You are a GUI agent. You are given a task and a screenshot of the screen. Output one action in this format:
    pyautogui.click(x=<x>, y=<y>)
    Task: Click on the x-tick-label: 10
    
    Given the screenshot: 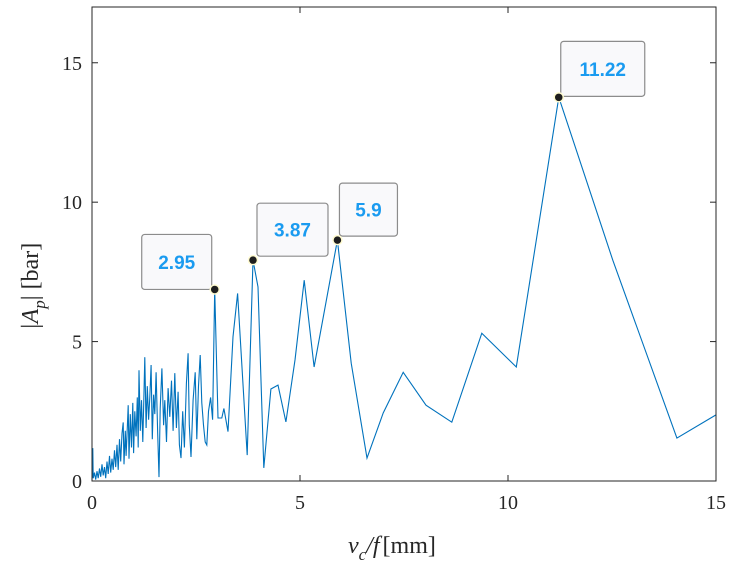 What is the action you would take?
    pyautogui.click(x=508, y=503)
    